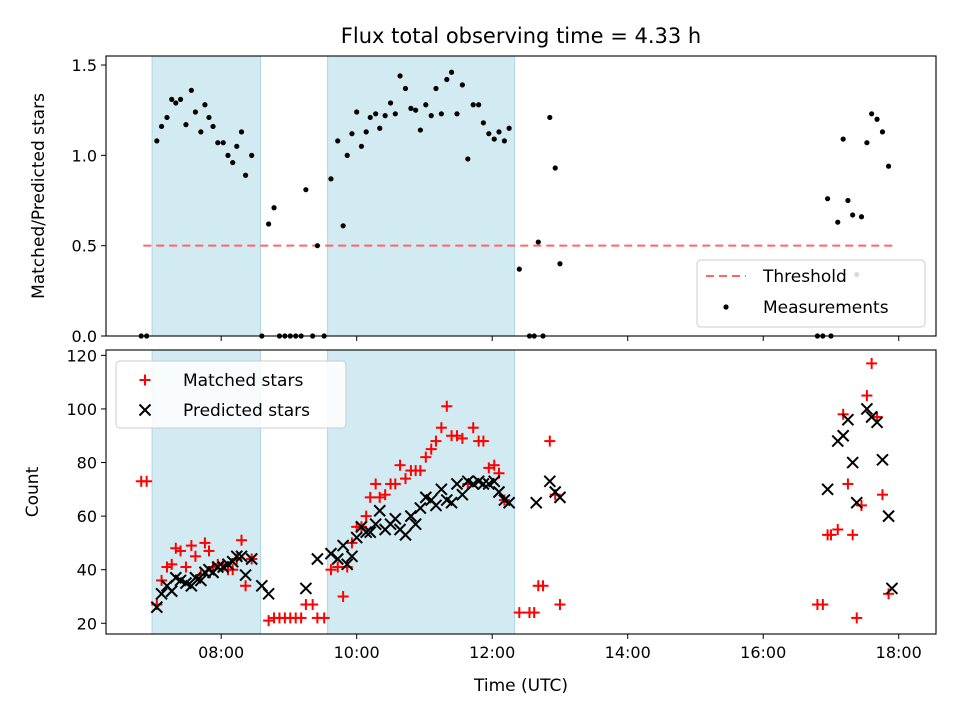  I want to click on legend-matched-swatch, so click(145, 380).